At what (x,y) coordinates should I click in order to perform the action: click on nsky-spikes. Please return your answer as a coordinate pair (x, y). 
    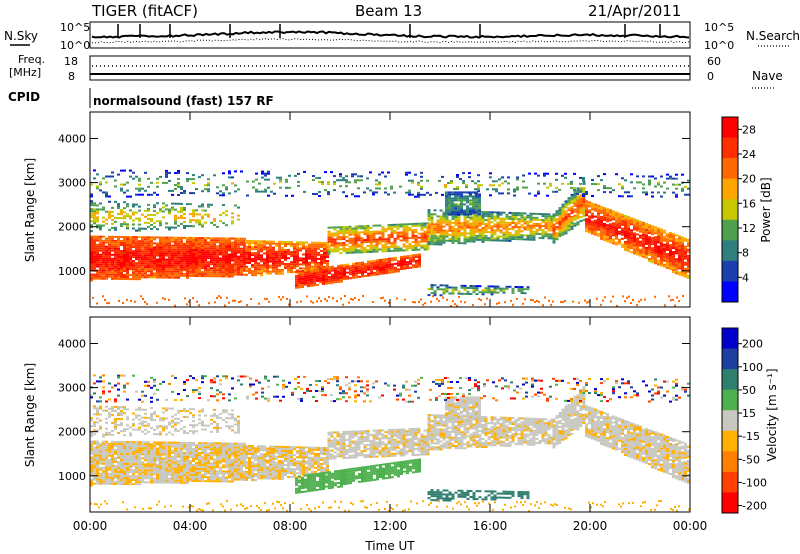
    Looking at the image, I should click on (389, 31).